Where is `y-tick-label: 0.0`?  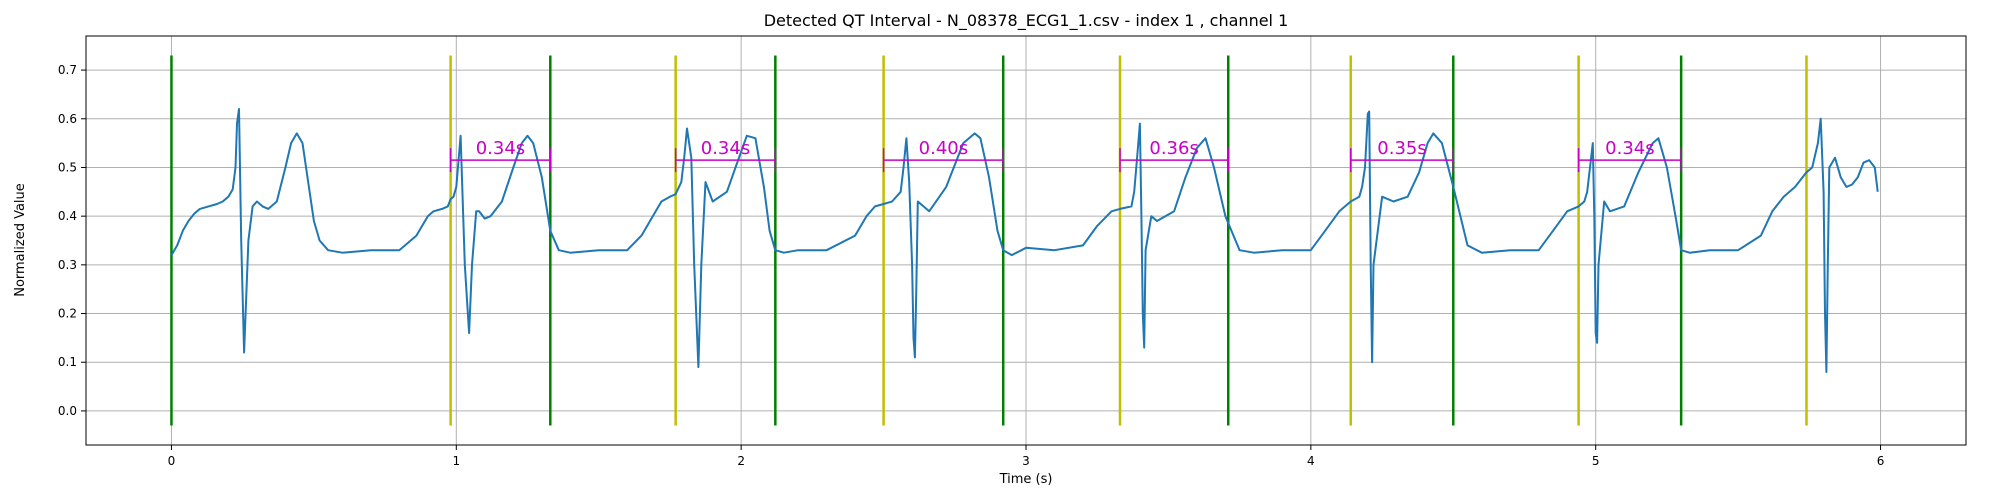 y-tick-label: 0.0 is located at coordinates (67, 411).